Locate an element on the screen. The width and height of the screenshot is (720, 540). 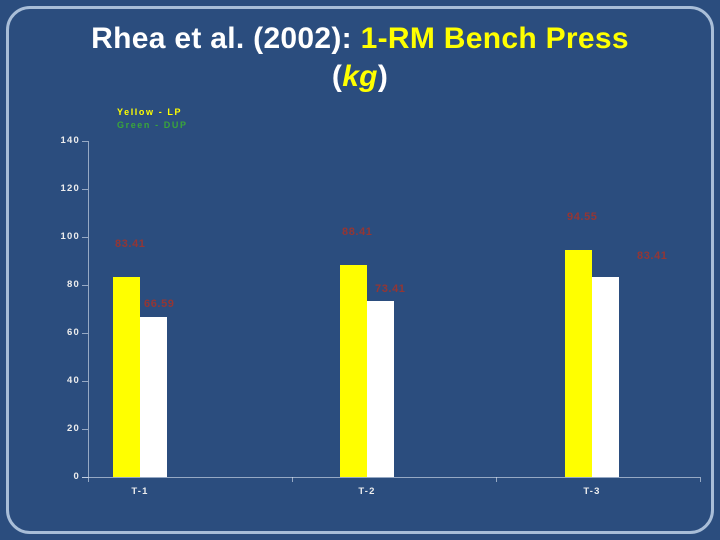
legend-item-lp: Yellow - LP is located at coordinates (150, 112).